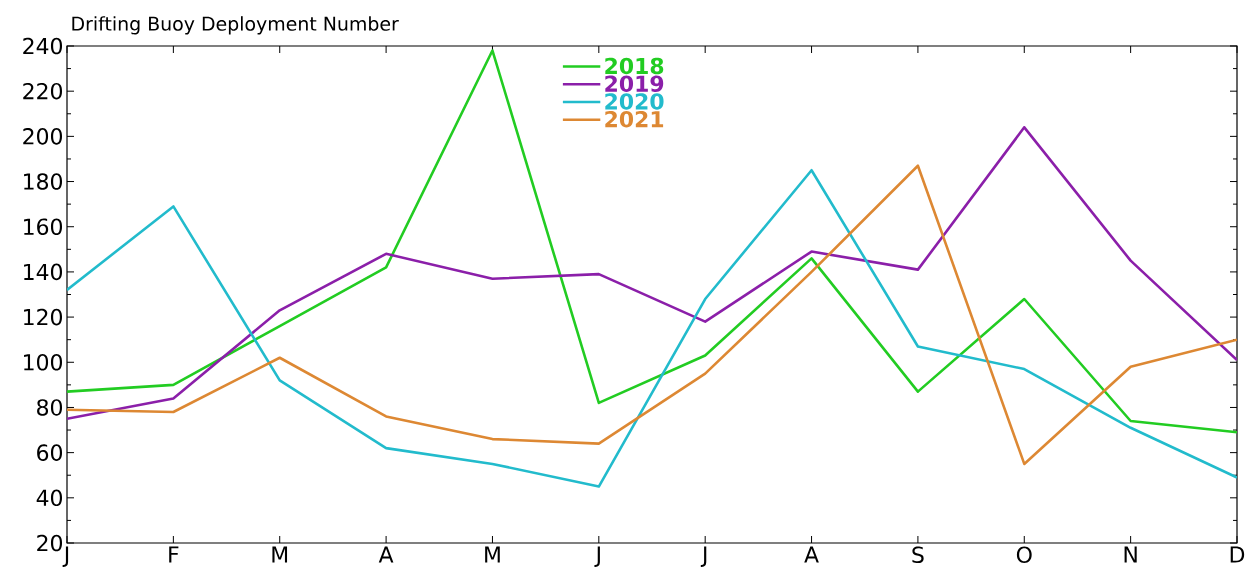 The image size is (1255, 587). I want to click on legend-label: 2018, so click(634, 66).